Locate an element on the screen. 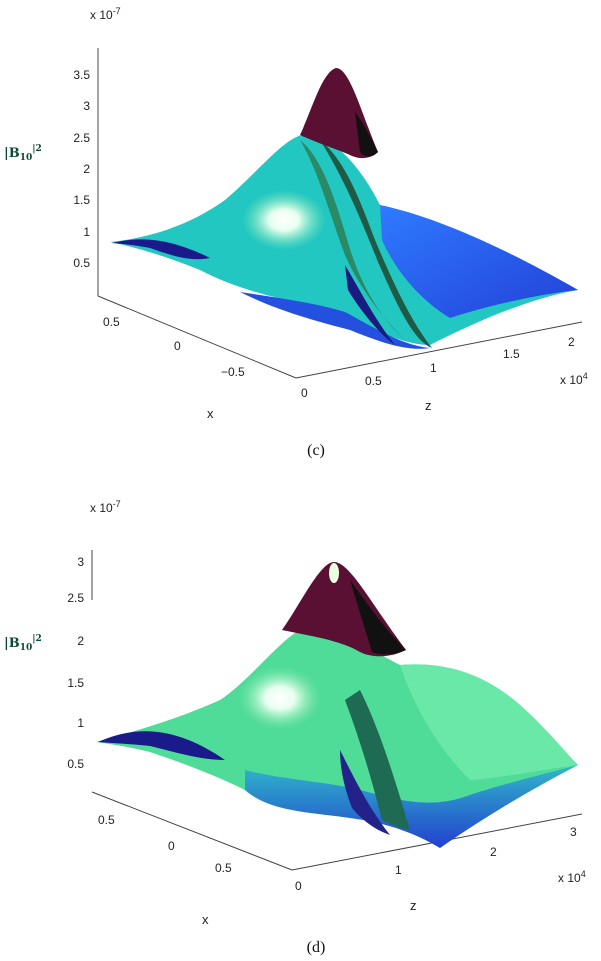 Image resolution: width=601 pixels, height=961 pixels. y-tick-labels: 0 0.5 1 1.5 2 is located at coordinates (438, 367).